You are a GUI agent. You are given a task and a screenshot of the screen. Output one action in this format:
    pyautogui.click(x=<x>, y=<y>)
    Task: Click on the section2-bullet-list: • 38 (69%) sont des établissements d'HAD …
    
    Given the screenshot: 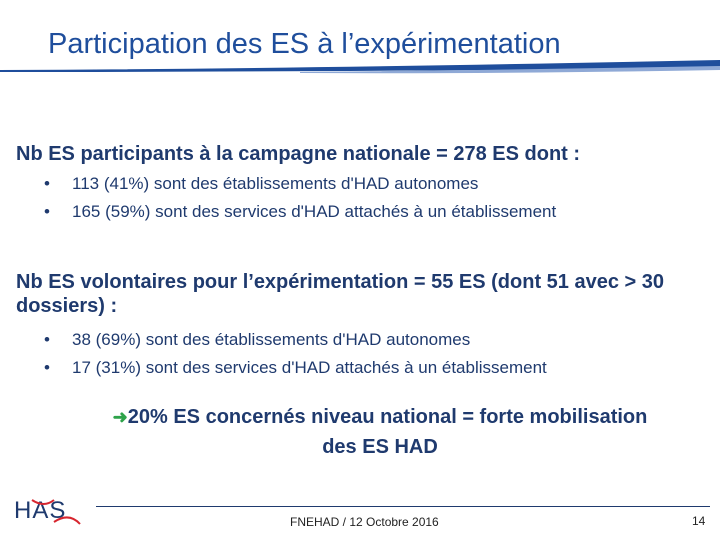 What is the action you would take?
    pyautogui.click(x=295, y=354)
    